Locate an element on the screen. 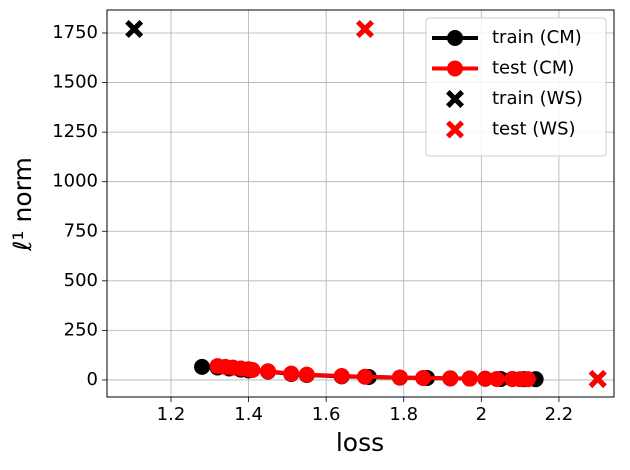 The height and width of the screenshot is (470, 630). y-tick-label: 500 is located at coordinates (81, 280).